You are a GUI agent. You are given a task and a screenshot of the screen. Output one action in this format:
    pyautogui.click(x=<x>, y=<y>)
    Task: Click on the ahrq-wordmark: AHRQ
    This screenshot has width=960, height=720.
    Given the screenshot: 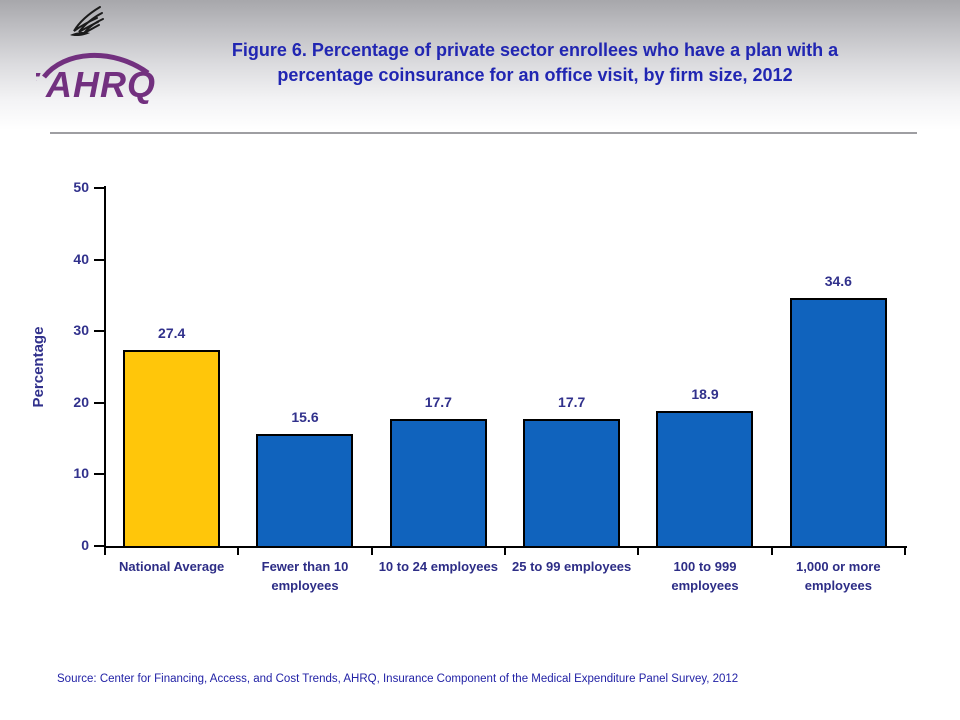 What is the action you would take?
    pyautogui.click(x=96, y=79)
    